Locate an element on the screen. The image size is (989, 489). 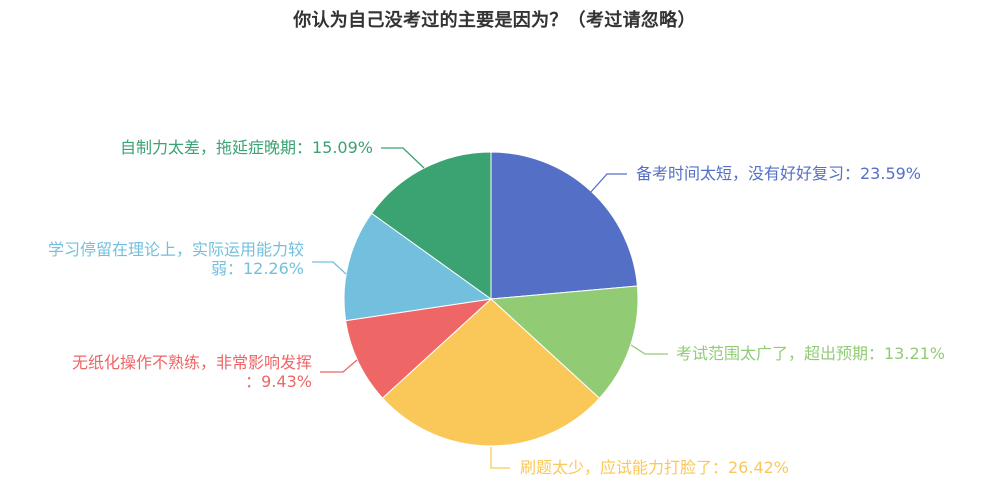
label-exam-scope-too-broad: 考试范围太广了，超出预期：13.21% is located at coordinates (811, 353).